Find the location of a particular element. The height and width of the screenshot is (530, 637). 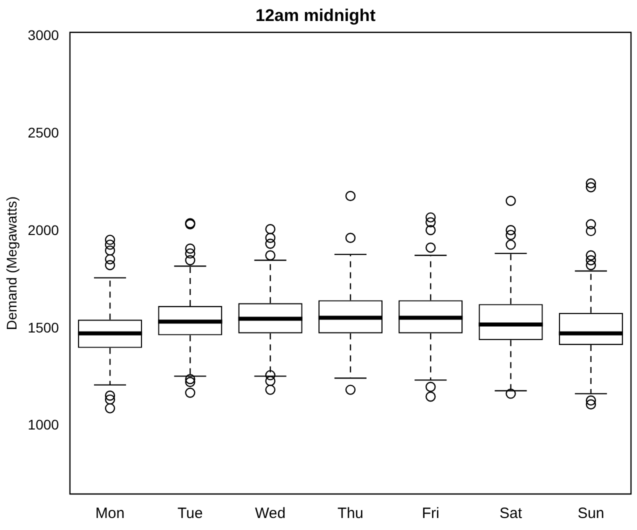

y-tick-label: 1000 is located at coordinates (44, 424).